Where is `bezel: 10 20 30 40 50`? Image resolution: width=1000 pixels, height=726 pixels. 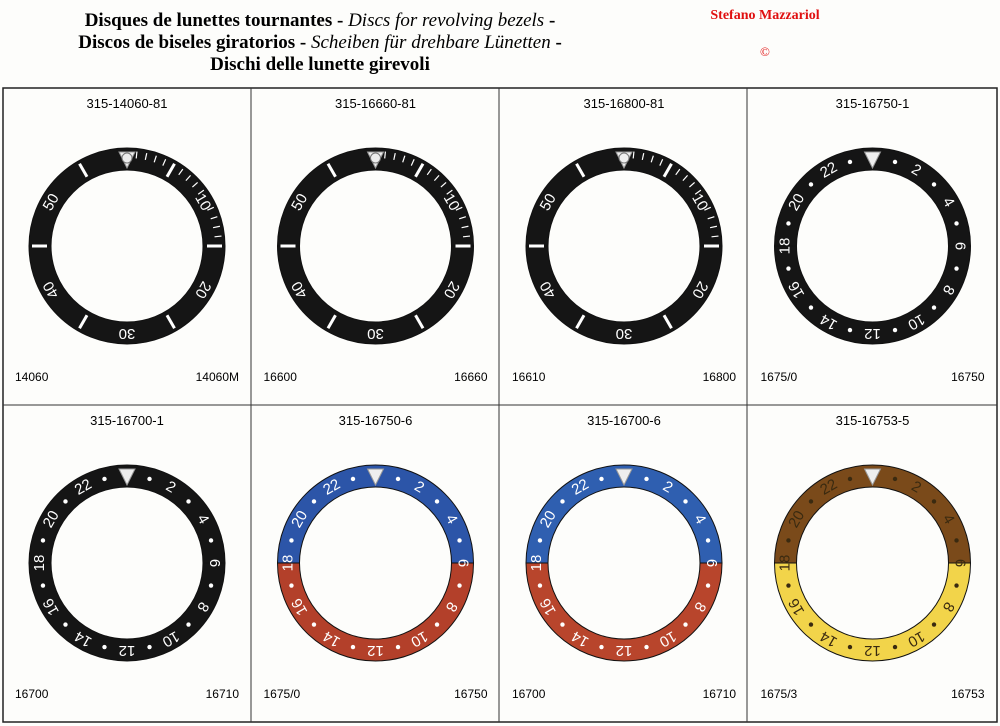
bezel: 10 20 30 40 50 is located at coordinates (624, 246).